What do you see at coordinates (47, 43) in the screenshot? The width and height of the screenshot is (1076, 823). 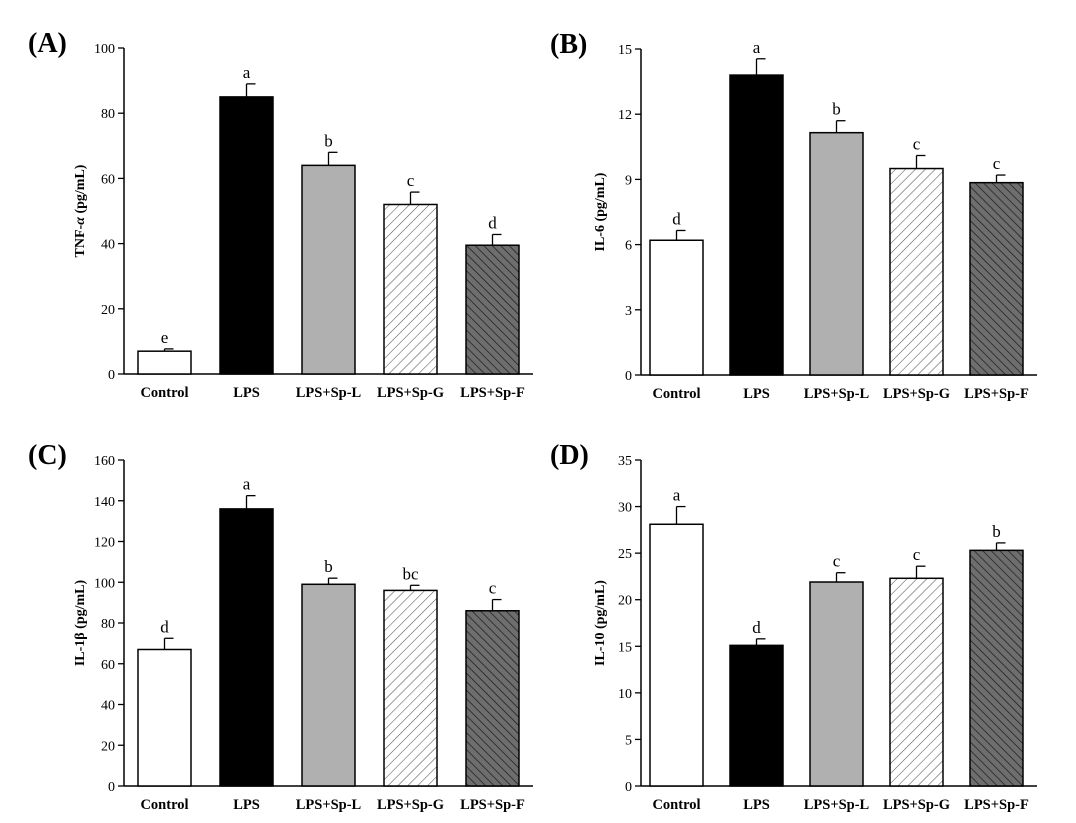 I see `panel-label: (A)` at bounding box center [47, 43].